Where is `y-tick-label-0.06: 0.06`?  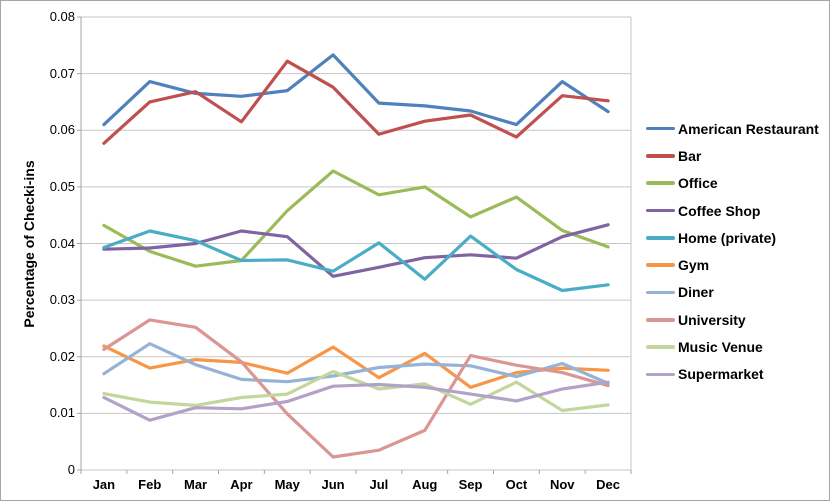 y-tick-label-0.06: 0.06 is located at coordinates (62, 130).